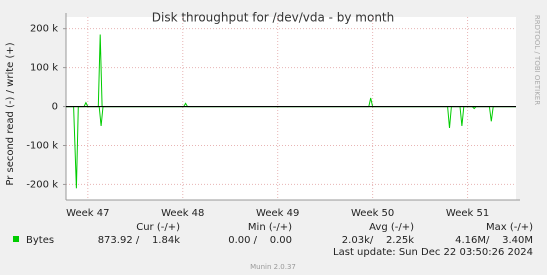 The height and width of the screenshot is (275, 547). Describe the element at coordinates (467, 213) in the screenshot. I see `x-tick-label: Week 51` at that location.